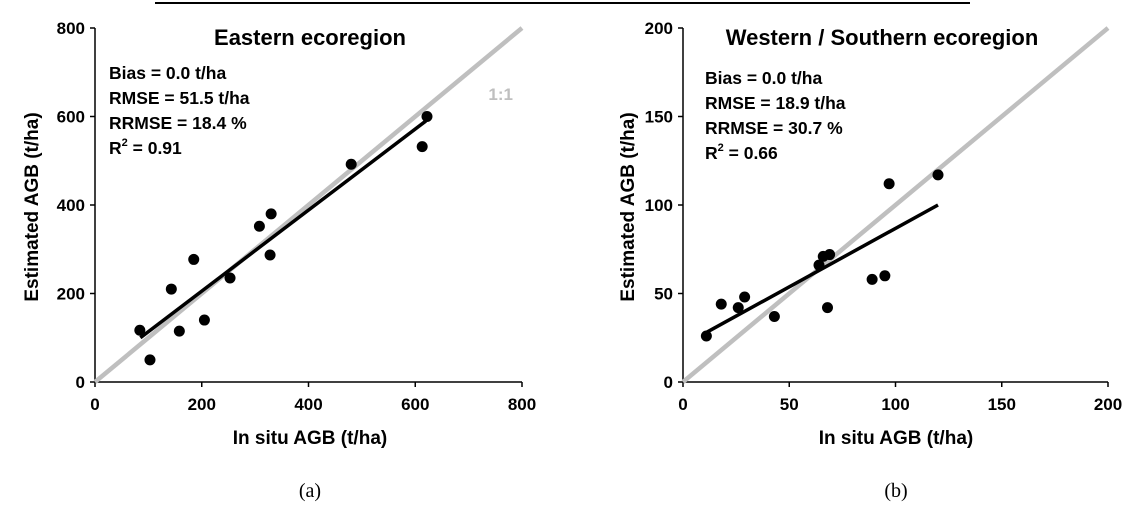 This screenshot has height=505, width=1129. I want to click on panel-a-x-tick-label: 200, so click(202, 404).